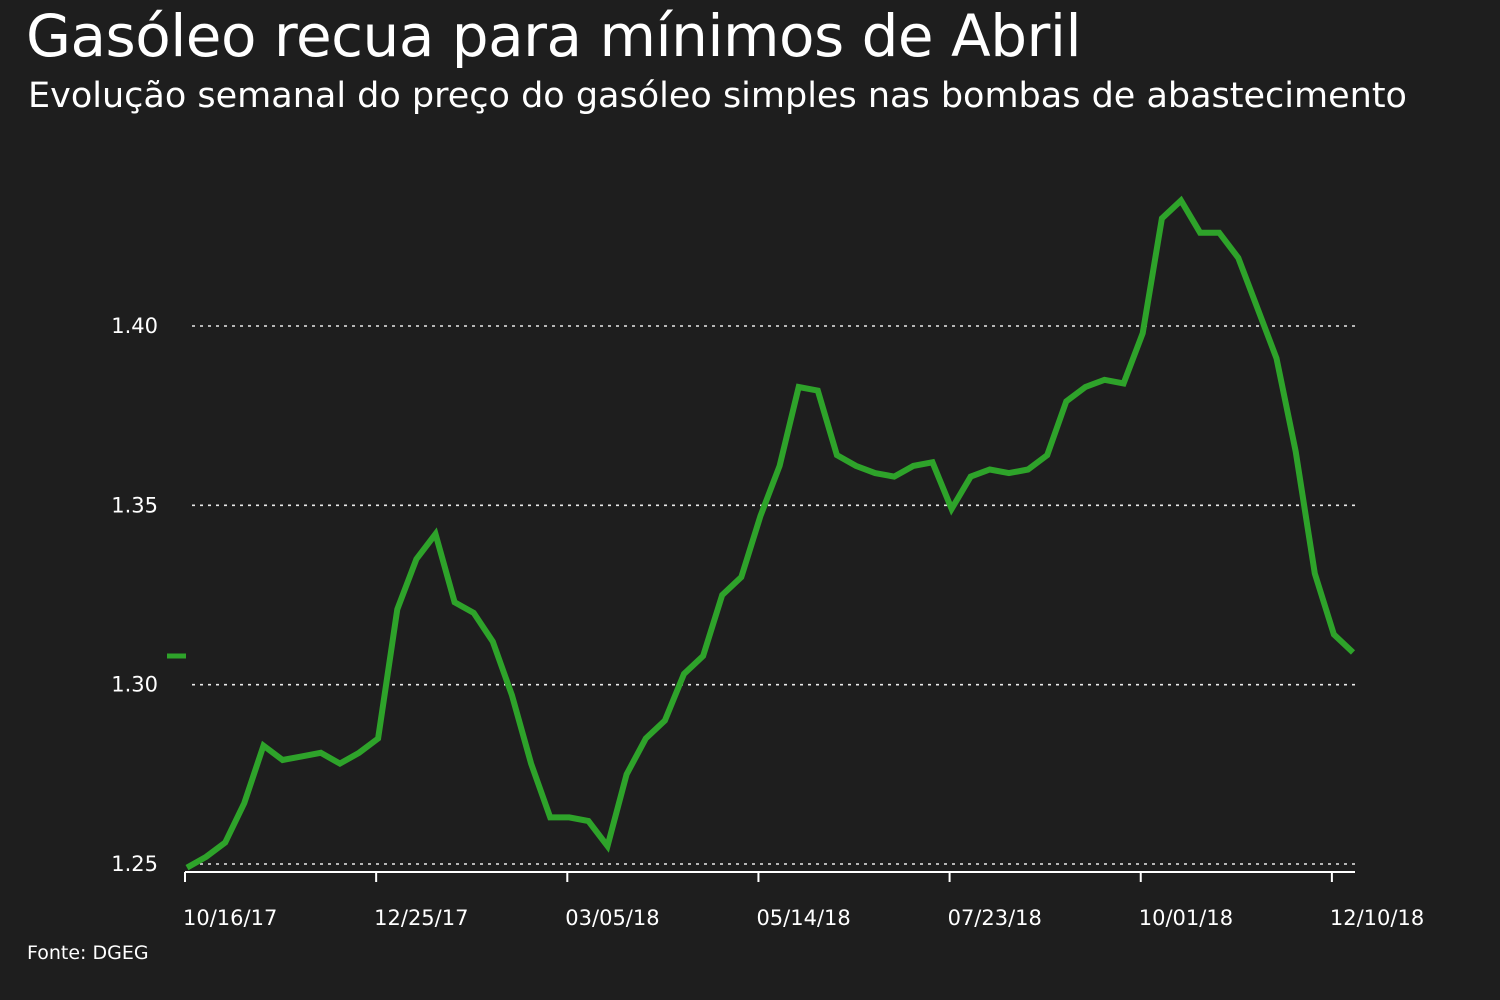 This screenshot has height=1000, width=1500. What do you see at coordinates (1377, 918) in the screenshot?
I see `x-tick-label: 12/10/18` at bounding box center [1377, 918].